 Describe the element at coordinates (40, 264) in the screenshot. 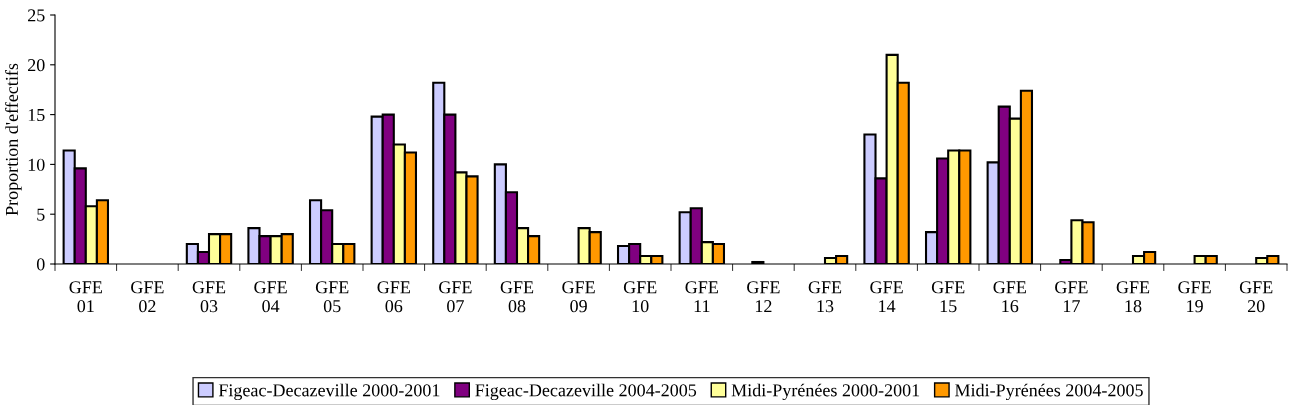

I see `y-tick-label: 0` at that location.